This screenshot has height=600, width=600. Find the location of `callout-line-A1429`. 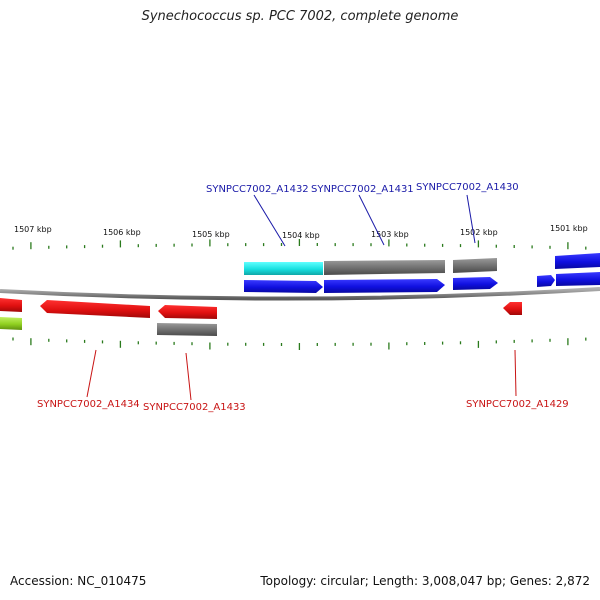

callout-line-A1429 is located at coordinates (515, 373).